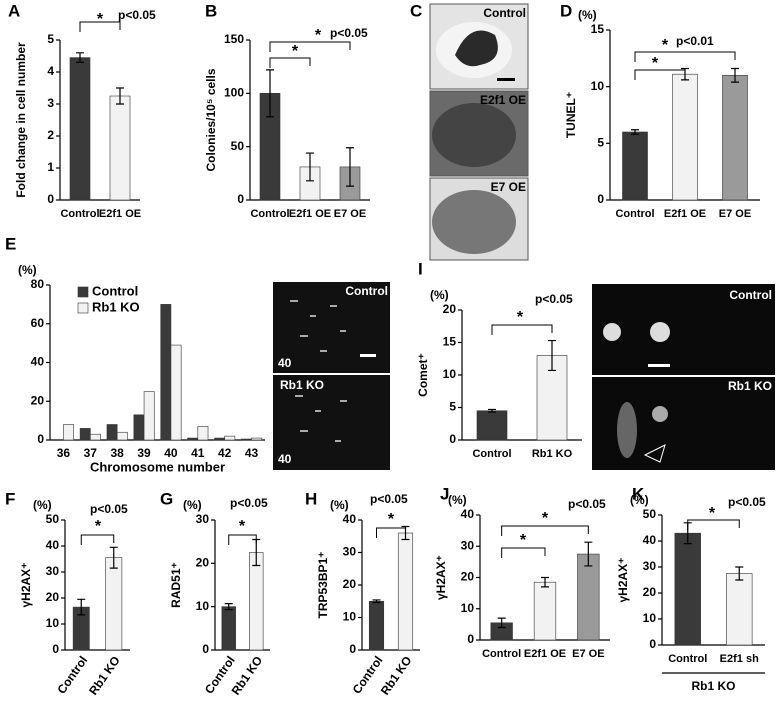  I want to click on image-e, so click(331, 376).